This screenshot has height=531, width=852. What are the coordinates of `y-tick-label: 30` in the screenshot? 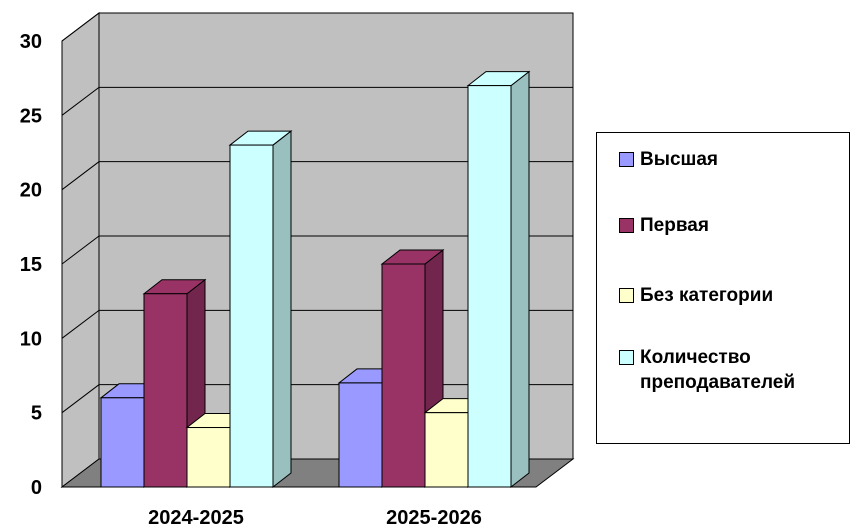 It's located at (31, 42).